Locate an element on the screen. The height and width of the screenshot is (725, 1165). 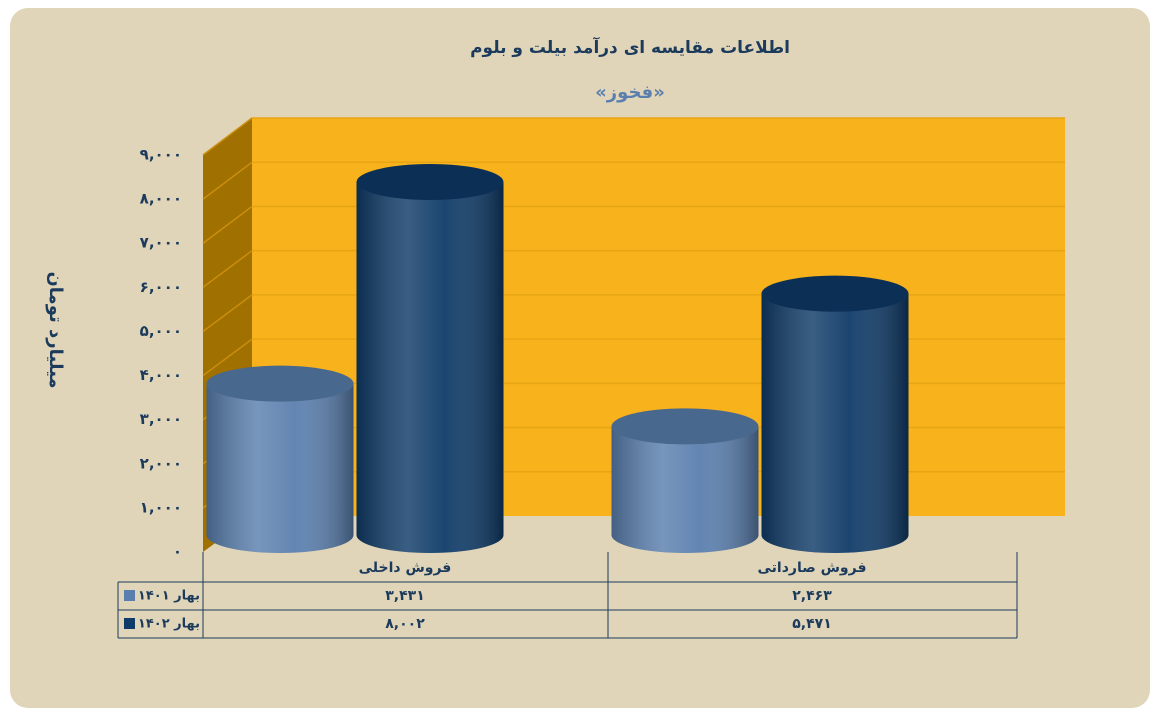
value-label: ۲,۴۶۳ is located at coordinates (812, 596).